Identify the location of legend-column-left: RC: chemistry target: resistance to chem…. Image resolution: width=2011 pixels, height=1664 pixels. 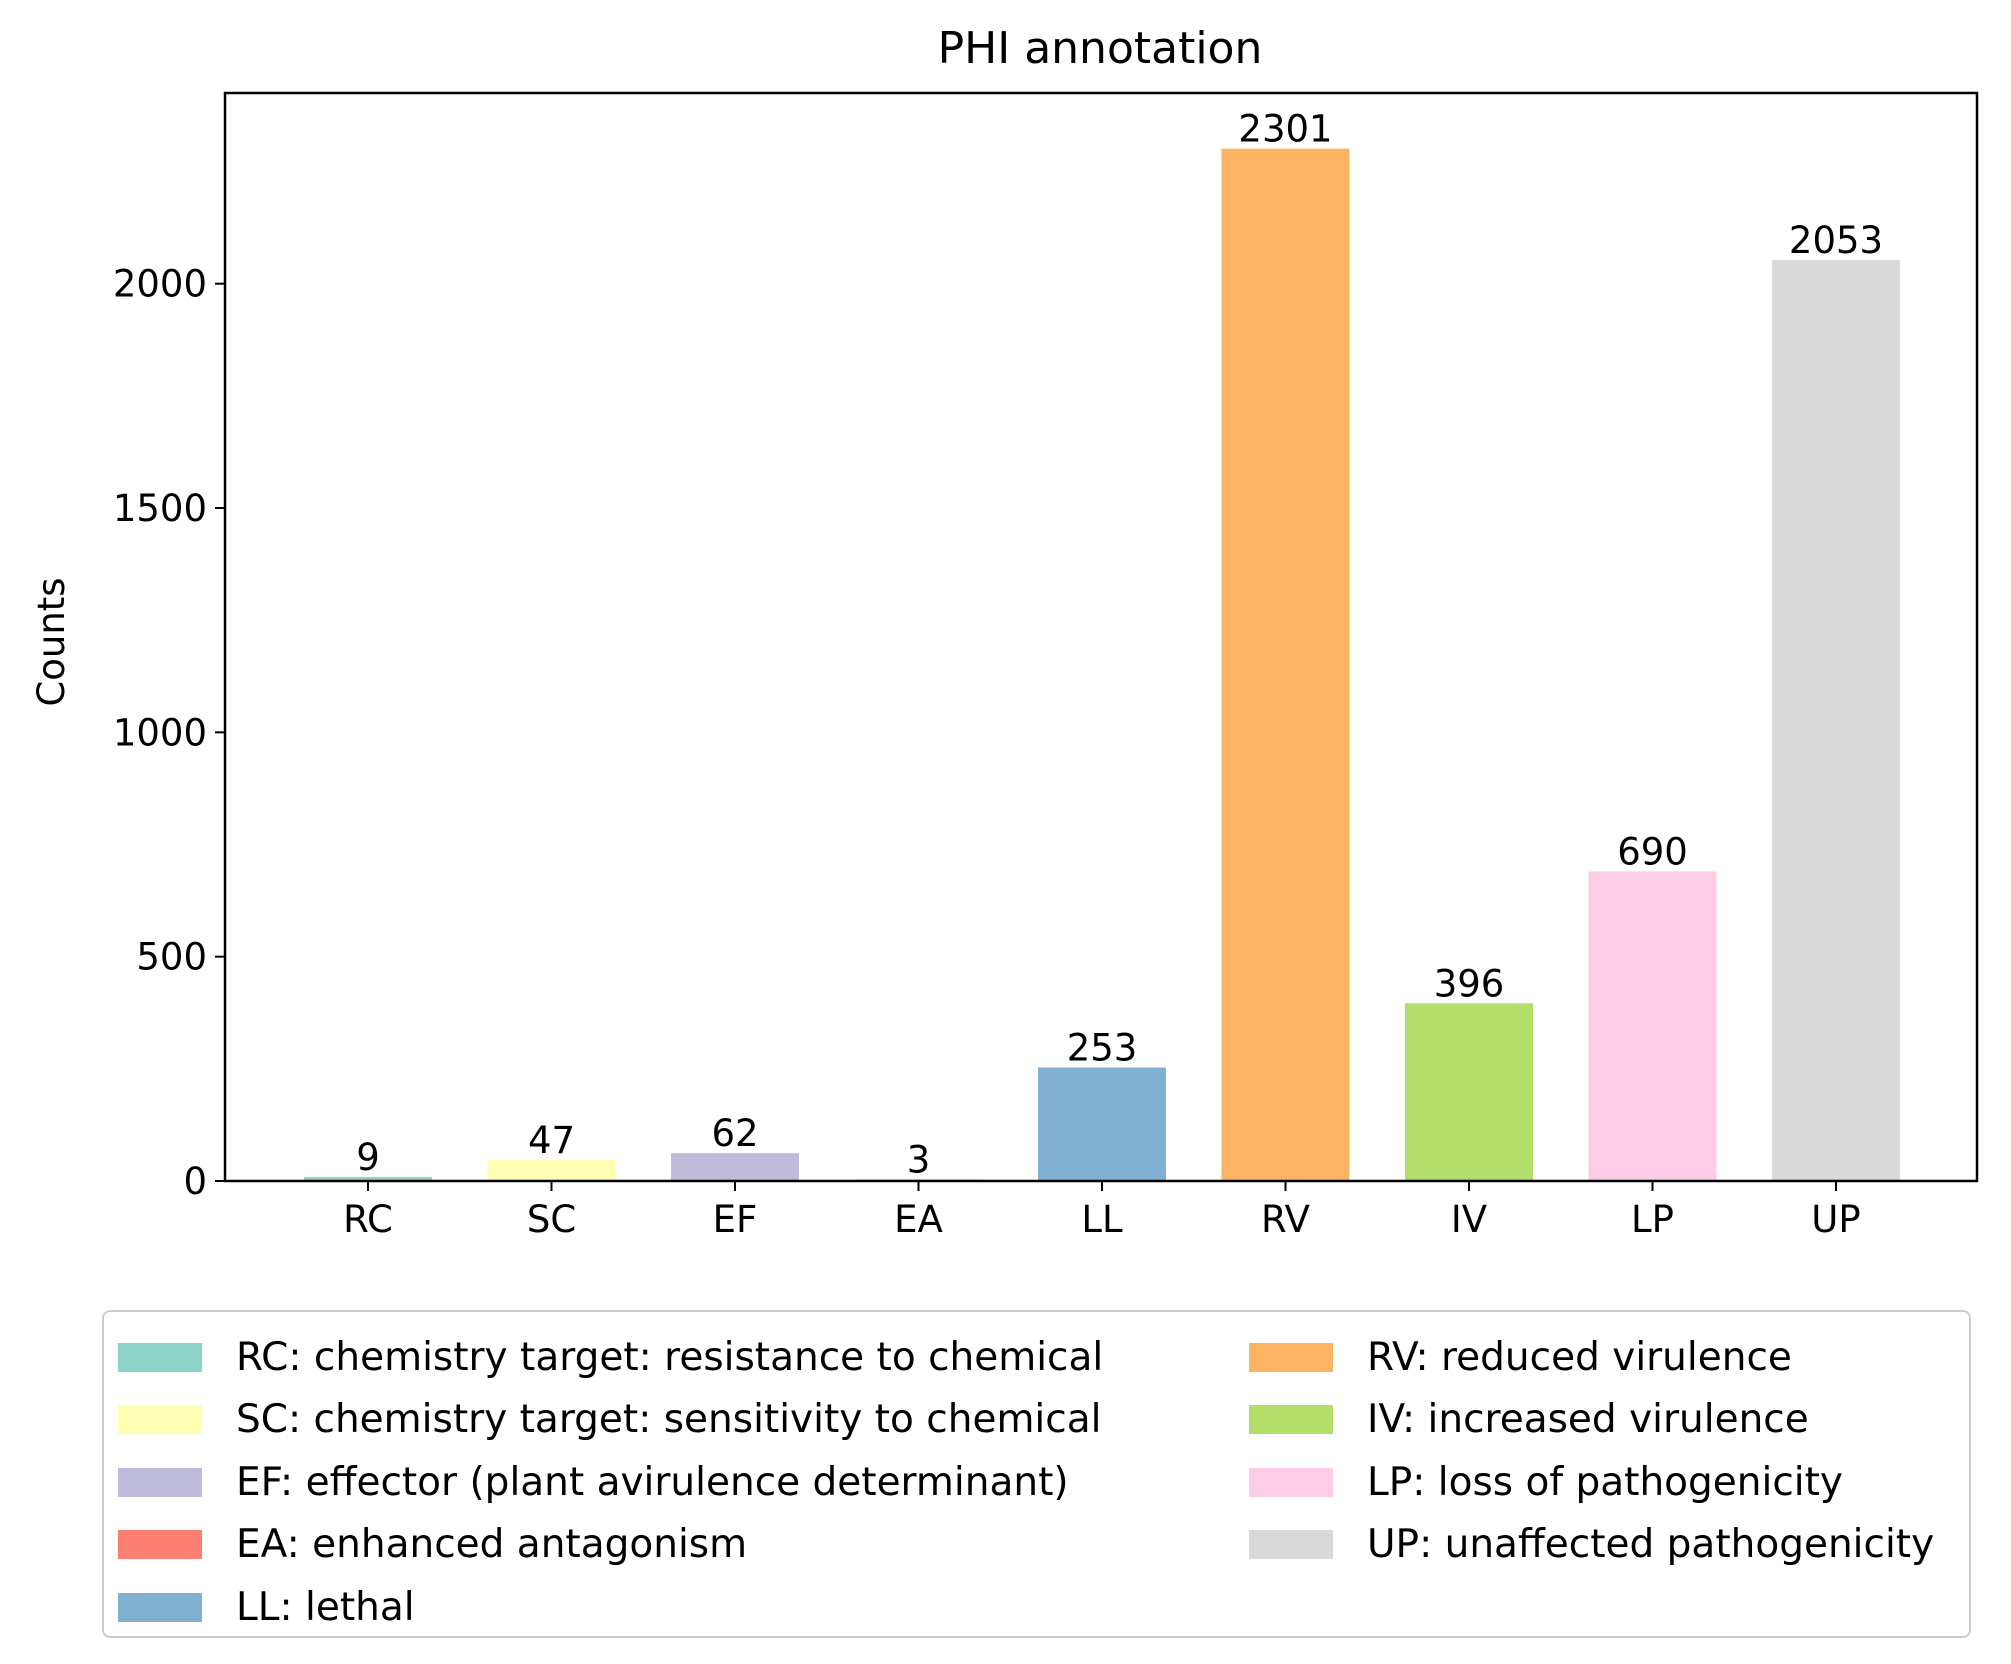
(610, 1482).